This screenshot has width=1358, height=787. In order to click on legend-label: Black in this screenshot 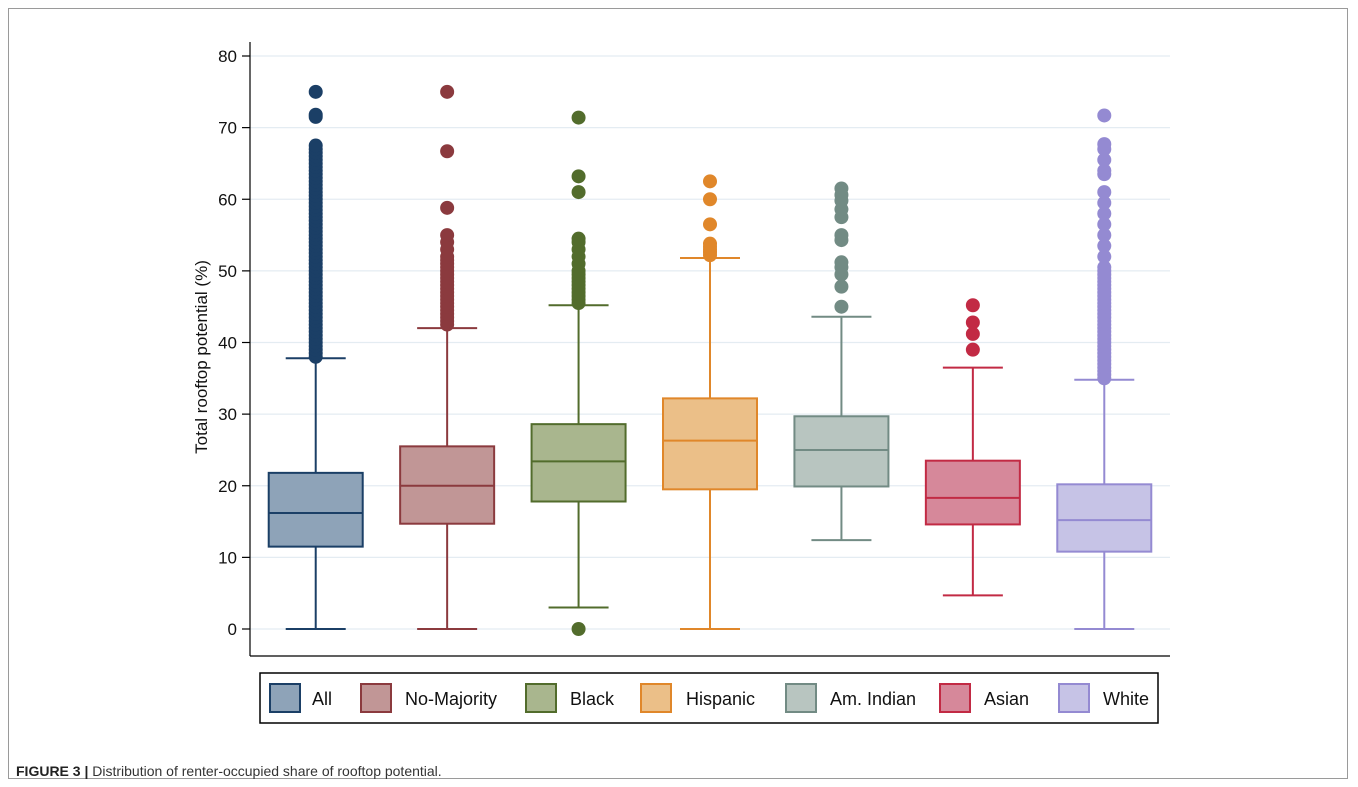, I will do `click(592, 699)`.